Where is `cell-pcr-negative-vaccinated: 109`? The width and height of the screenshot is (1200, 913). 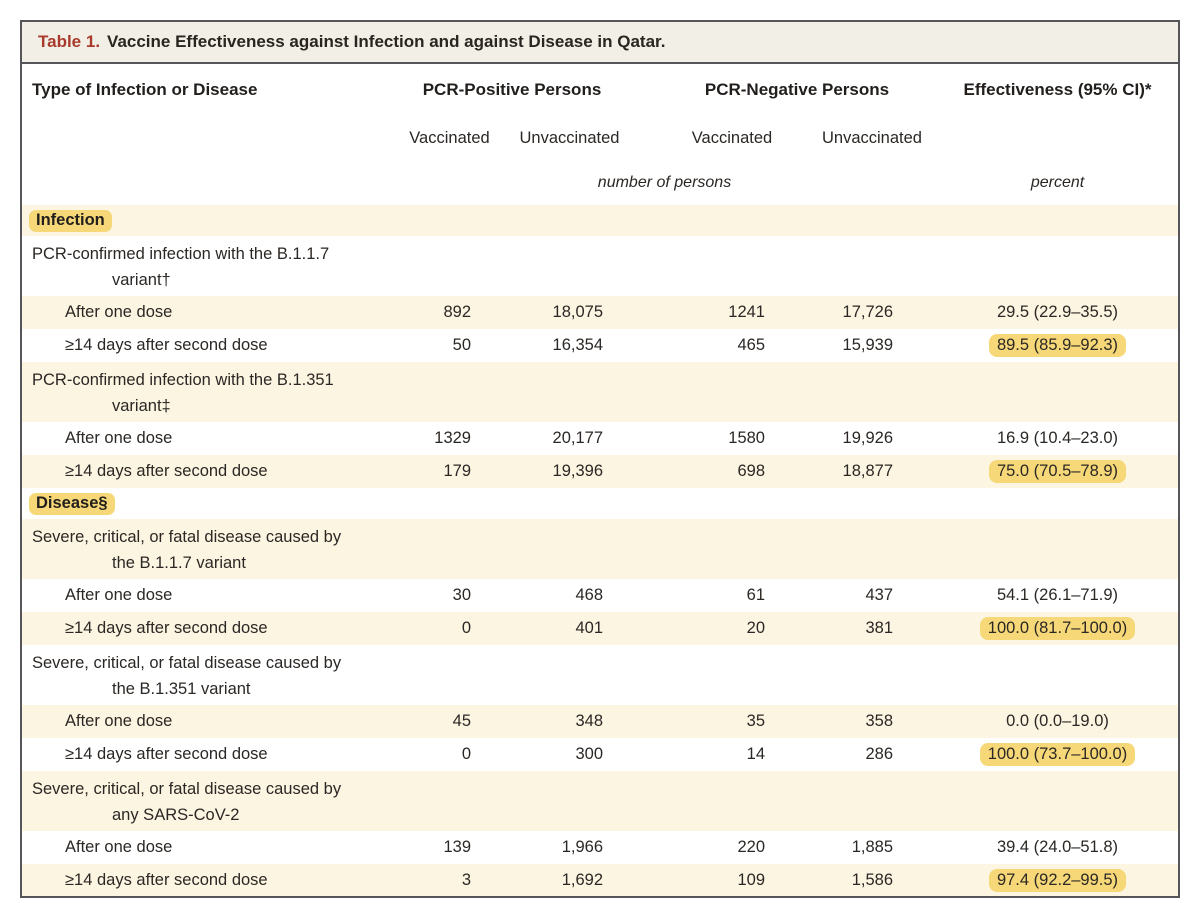
cell-pcr-negative-vaccinated: 109 is located at coordinates (751, 880).